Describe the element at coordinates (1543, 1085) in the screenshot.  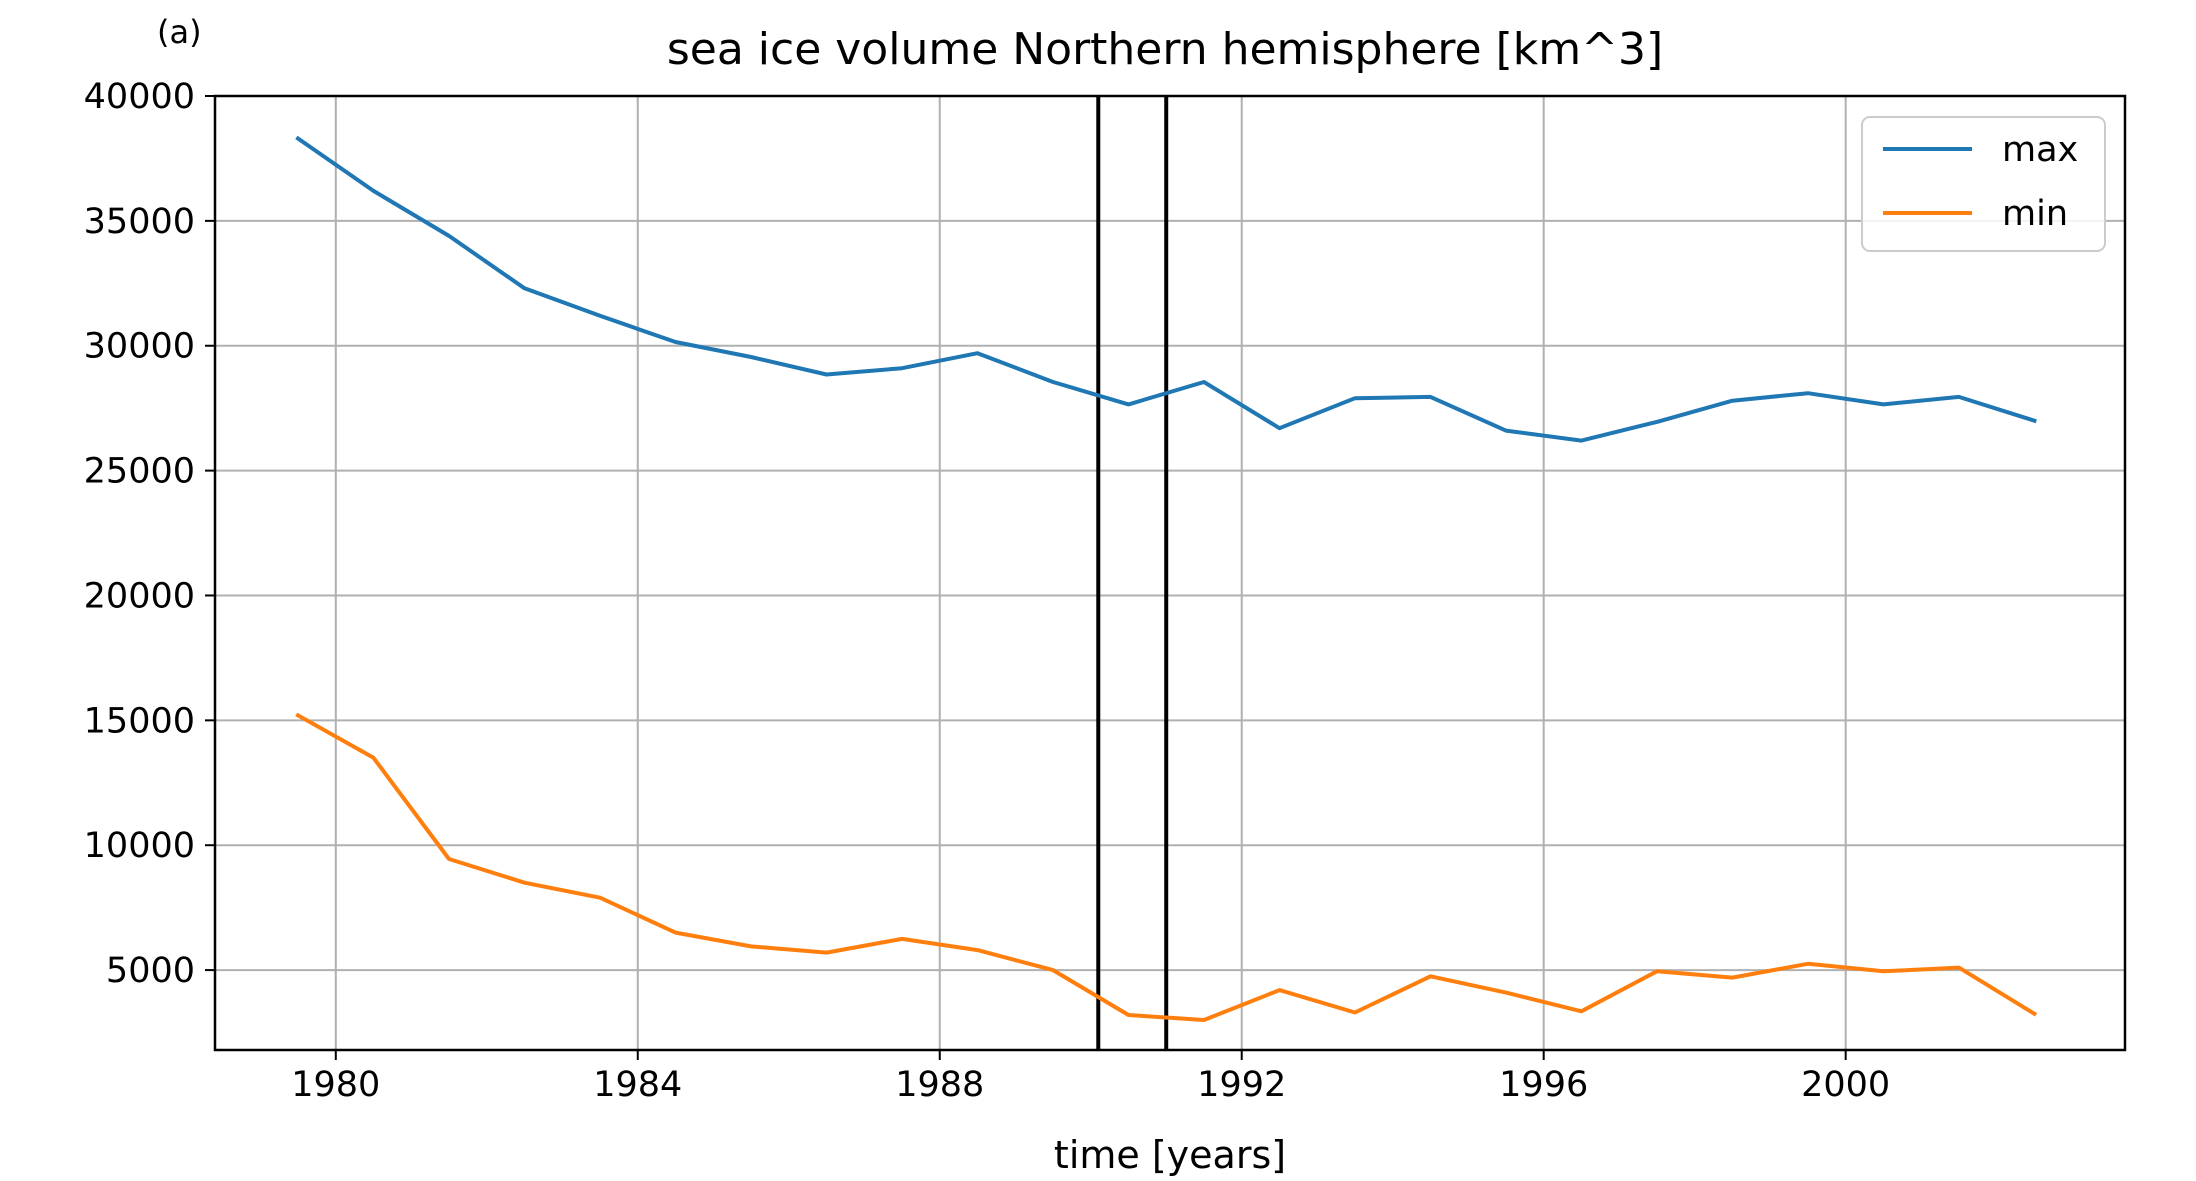
I see `x-tick-label: 1996` at that location.